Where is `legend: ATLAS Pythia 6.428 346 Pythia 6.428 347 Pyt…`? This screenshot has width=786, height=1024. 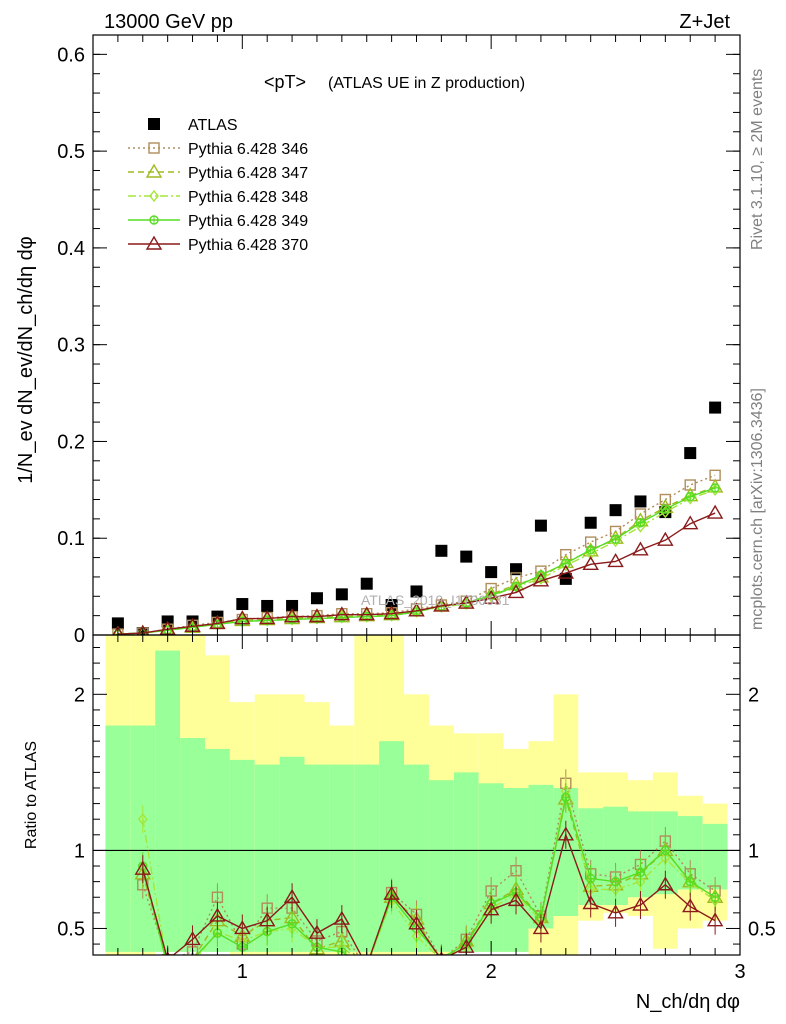
legend: ATLAS Pythia 6.428 346 Pythia 6.428 347 Pyt… is located at coordinates (218, 185).